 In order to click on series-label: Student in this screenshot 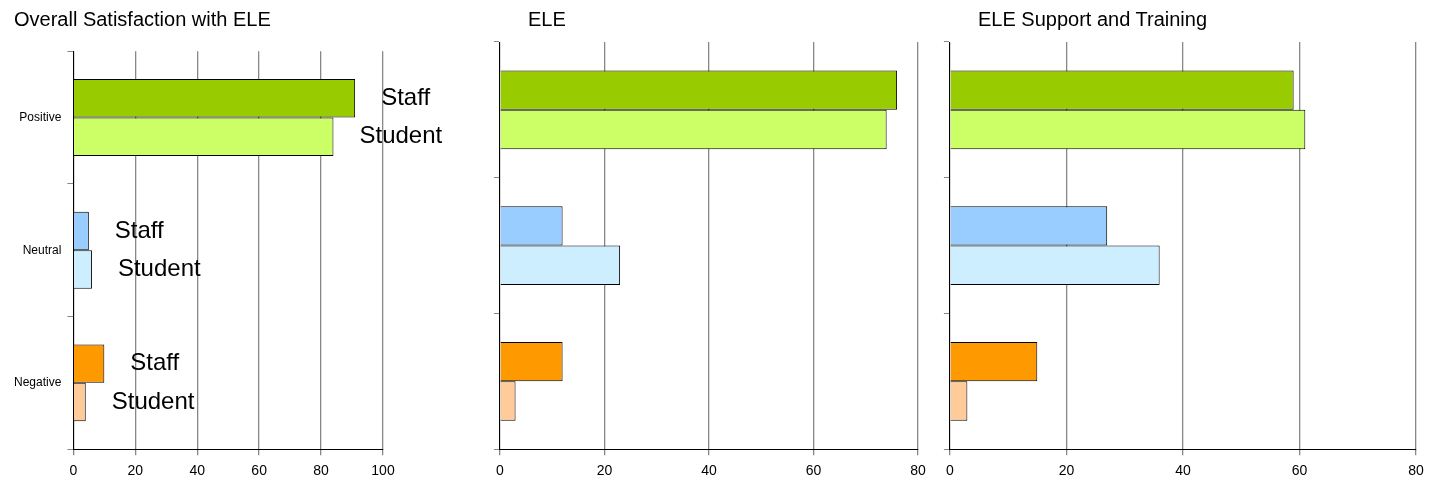, I will do `click(401, 135)`.